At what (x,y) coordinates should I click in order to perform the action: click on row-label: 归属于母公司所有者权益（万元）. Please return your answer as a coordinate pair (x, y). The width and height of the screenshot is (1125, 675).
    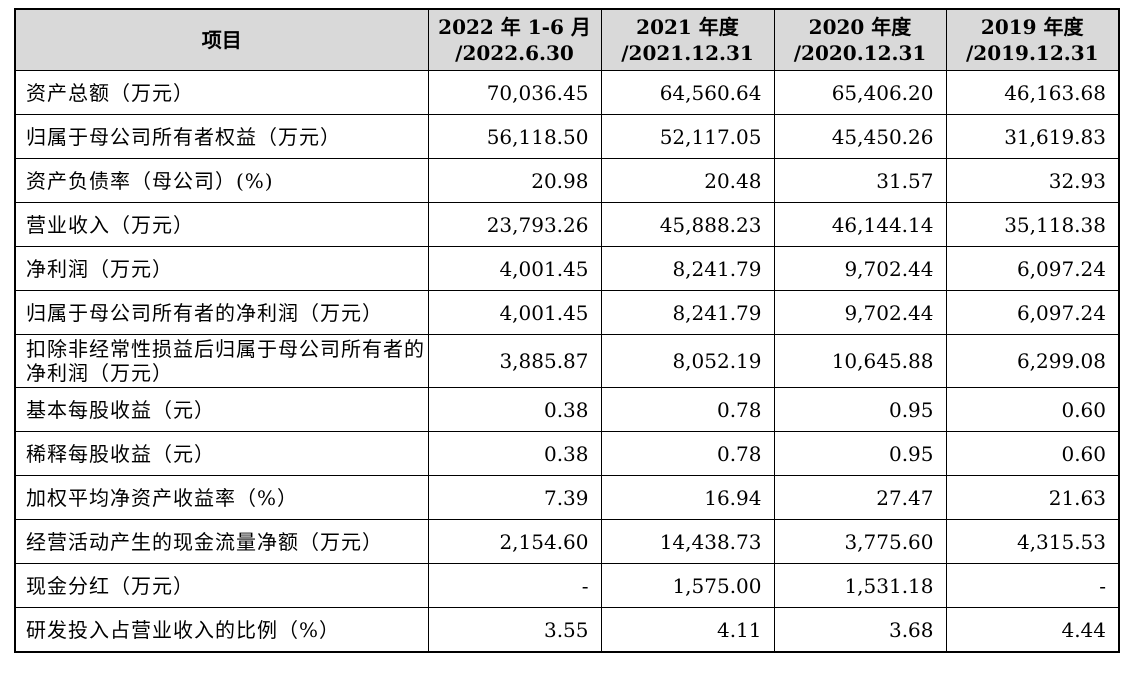
    Looking at the image, I should click on (221, 136).